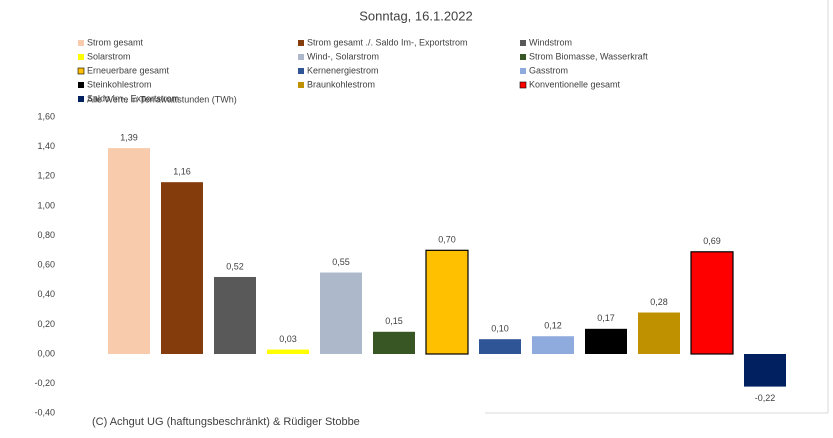 The width and height of the screenshot is (833, 438). Describe the element at coordinates (606, 318) in the screenshot. I see `data-label: 0,17` at that location.